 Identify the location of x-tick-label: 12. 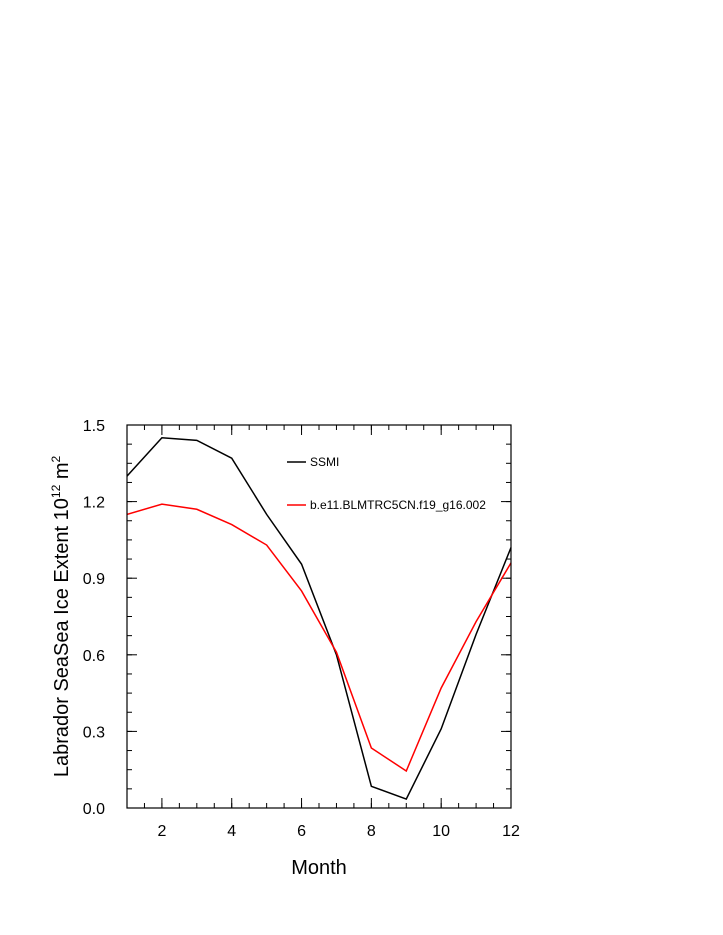
(511, 831).